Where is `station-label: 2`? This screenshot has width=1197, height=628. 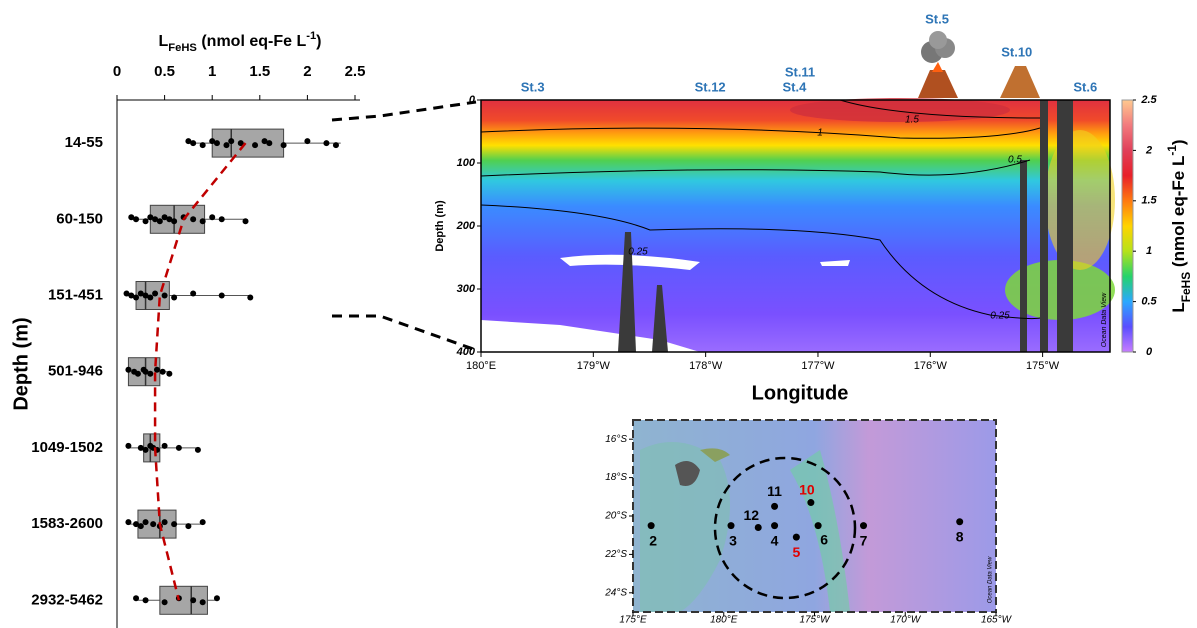 station-label: 2 is located at coordinates (653, 540).